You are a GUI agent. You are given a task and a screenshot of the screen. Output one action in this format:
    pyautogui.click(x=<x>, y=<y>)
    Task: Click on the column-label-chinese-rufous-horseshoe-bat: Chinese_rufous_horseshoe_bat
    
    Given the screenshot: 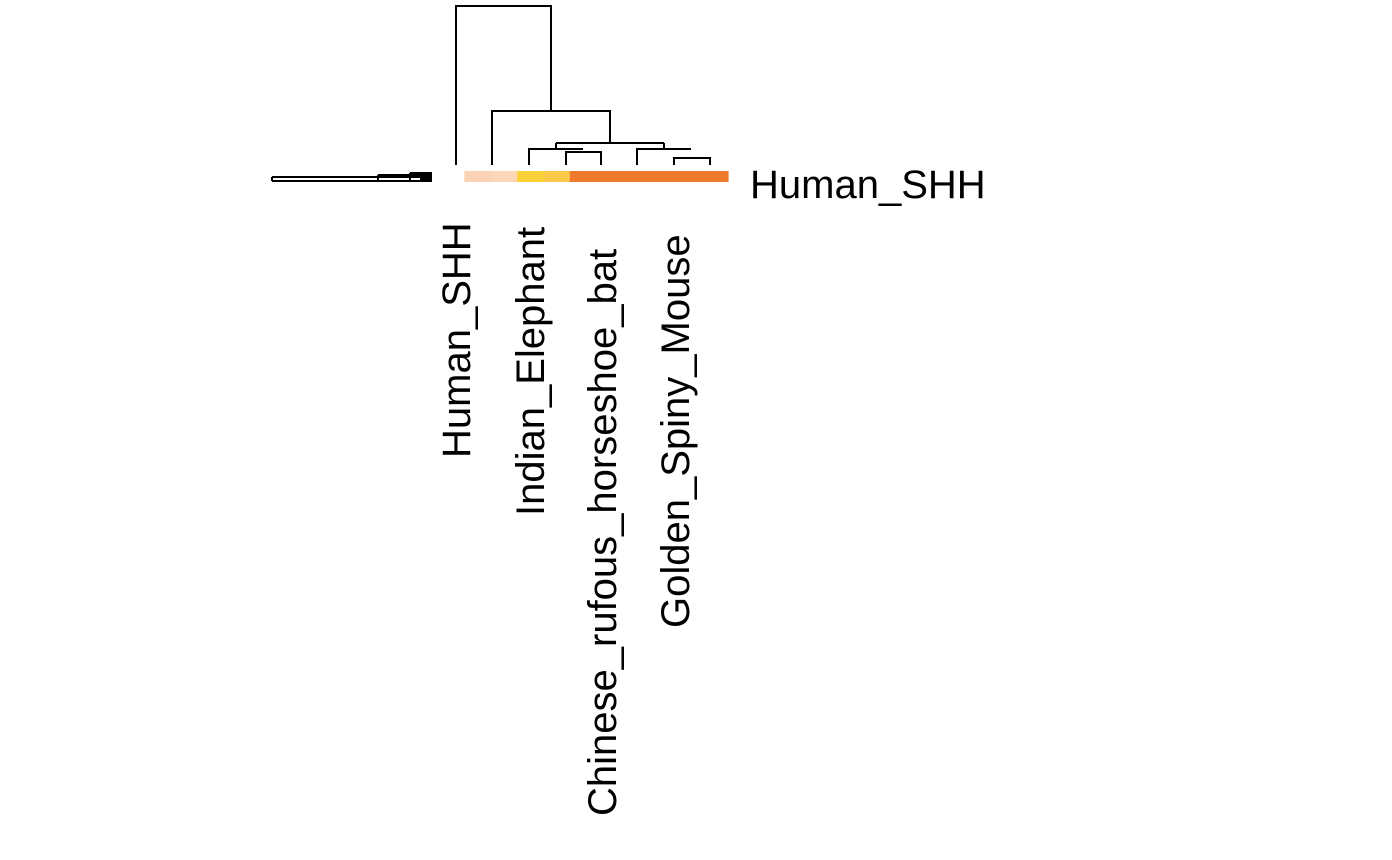 What is the action you would take?
    pyautogui.click(x=603, y=532)
    